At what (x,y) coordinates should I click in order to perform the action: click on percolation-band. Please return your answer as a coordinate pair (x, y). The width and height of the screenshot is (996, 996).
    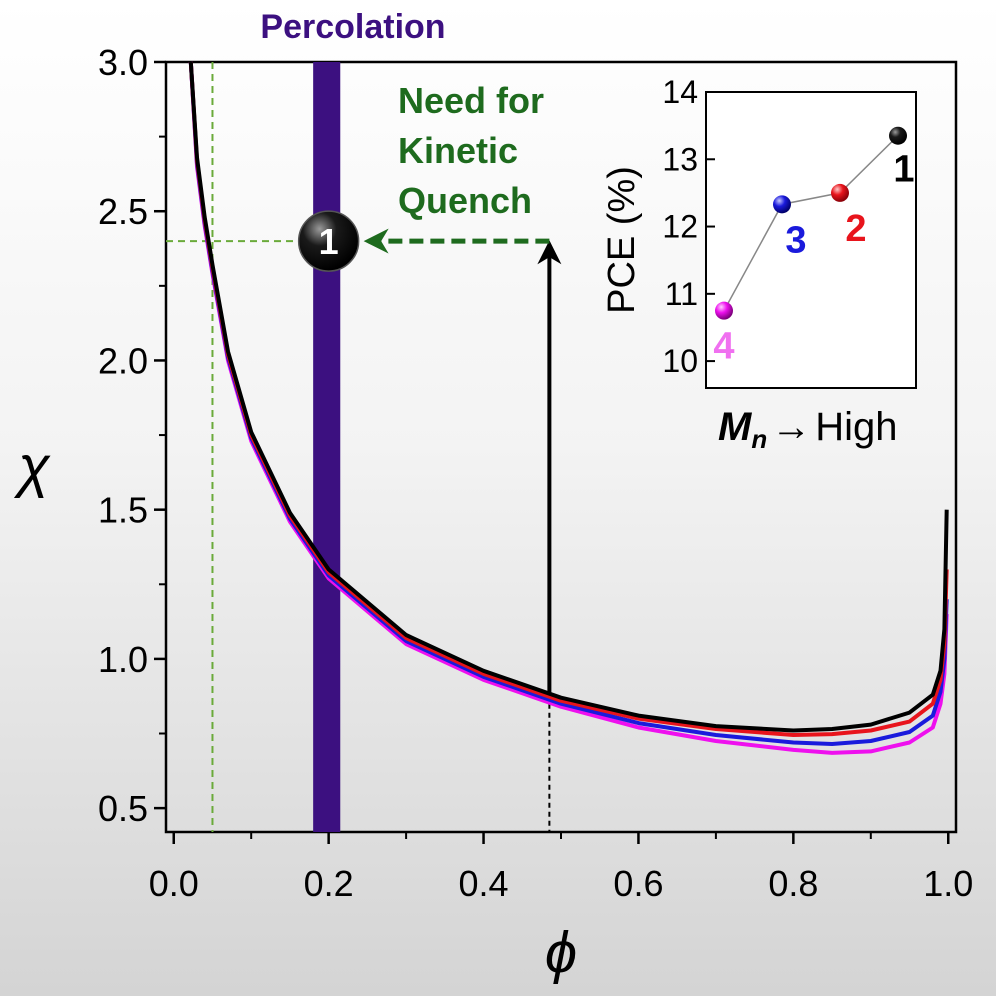
    Looking at the image, I should click on (327, 447).